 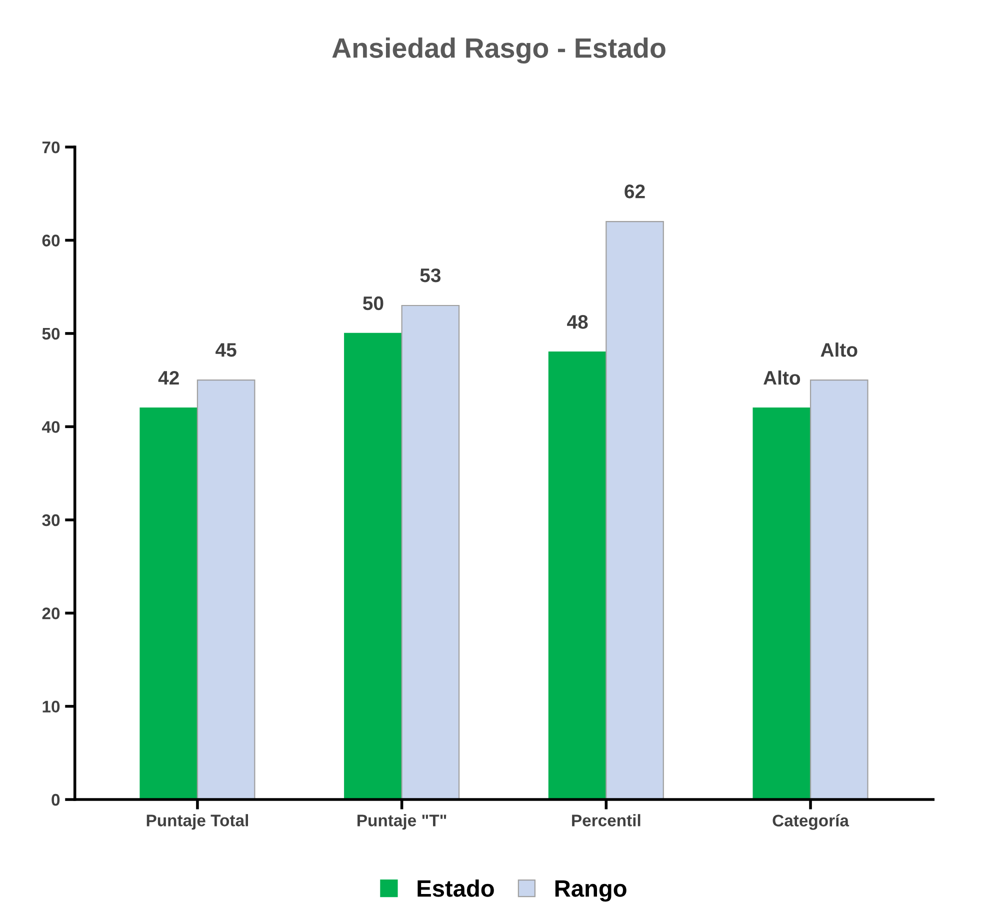 What do you see at coordinates (168, 377) in the screenshot?
I see `data-label: 42` at bounding box center [168, 377].